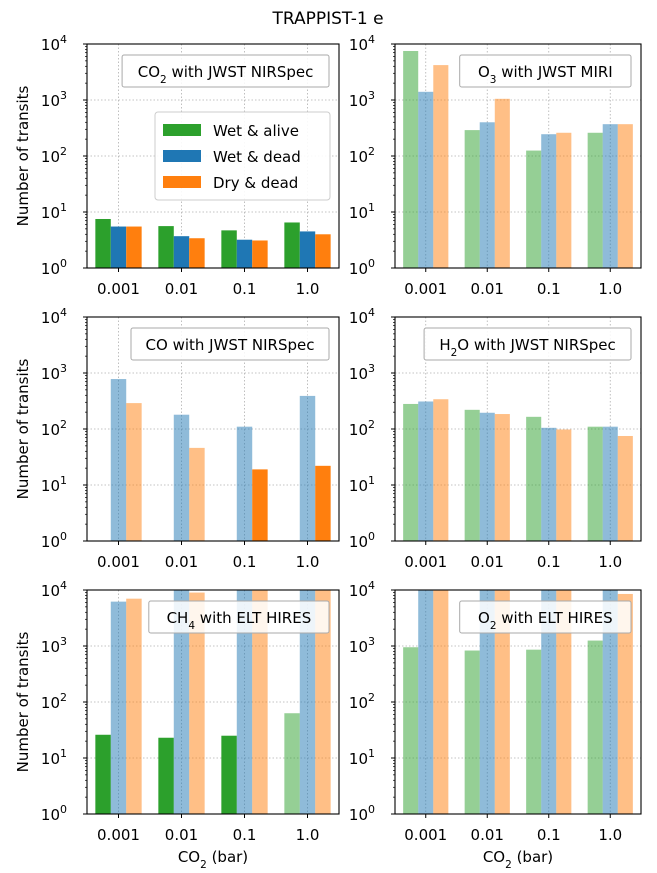 The image size is (657, 873). Describe the element at coordinates (226, 74) in the screenshot. I see `panel-label: CO2 with JWST NIRSpec` at that location.